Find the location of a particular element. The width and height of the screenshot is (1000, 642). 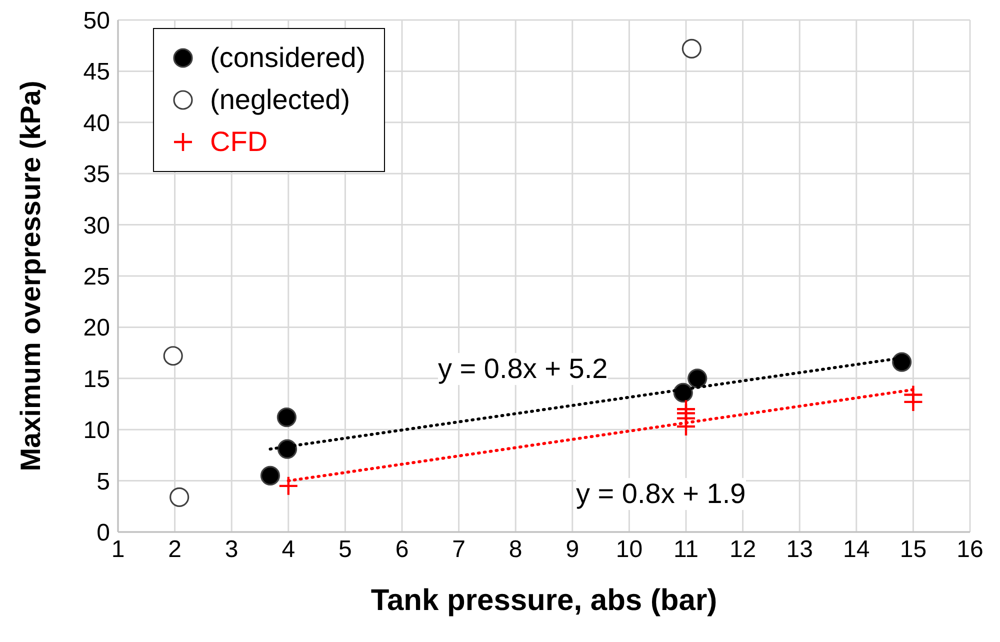

y-tick-label: 0 is located at coordinates (103, 533).